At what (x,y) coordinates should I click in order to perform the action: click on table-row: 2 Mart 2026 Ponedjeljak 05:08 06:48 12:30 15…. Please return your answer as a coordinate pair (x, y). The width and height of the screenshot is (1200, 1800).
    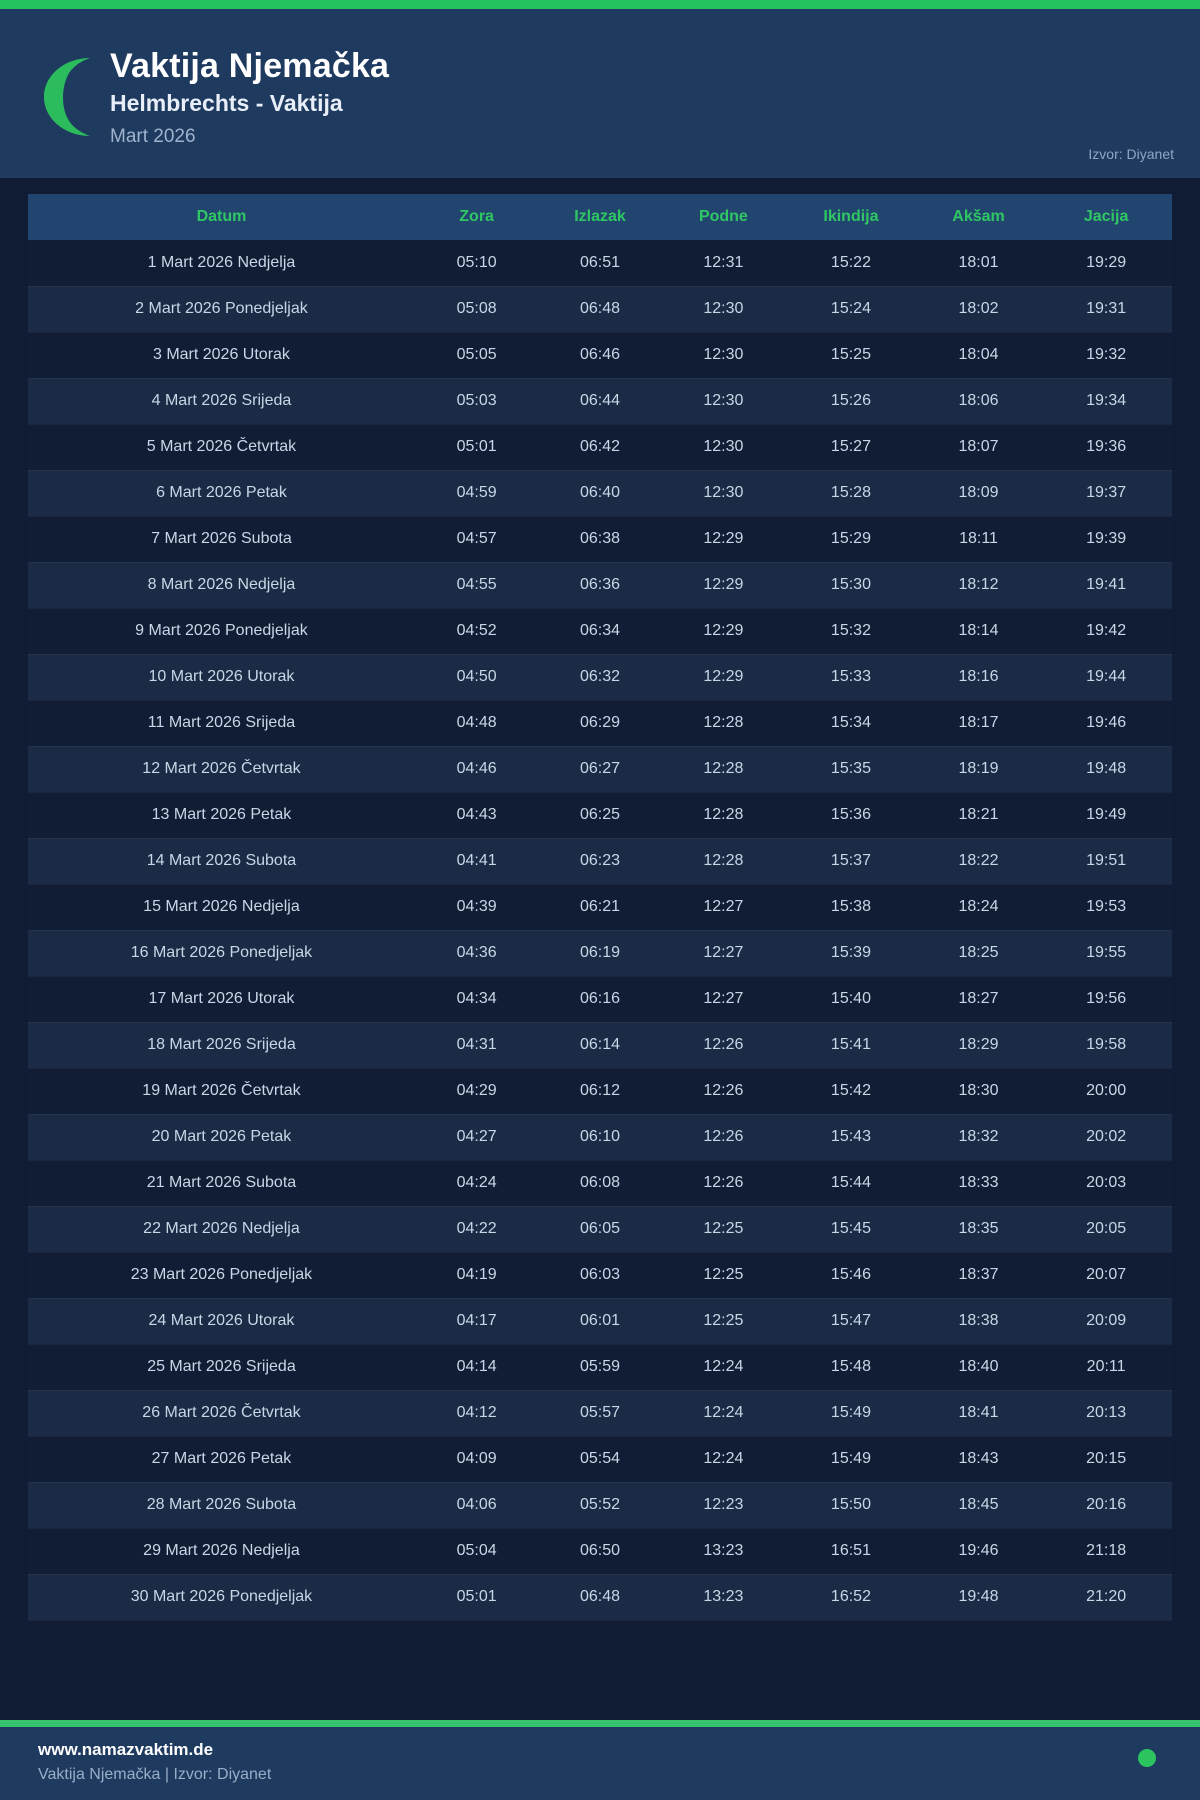
    Looking at the image, I should click on (600, 309).